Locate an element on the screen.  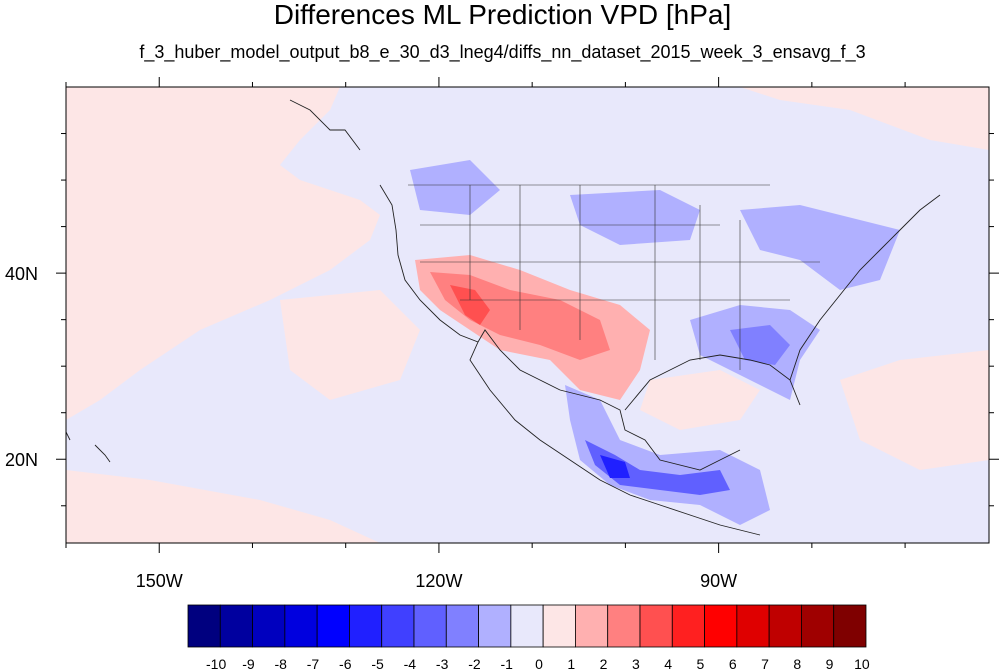
y-tick-label: 40N is located at coordinates (21, 274).